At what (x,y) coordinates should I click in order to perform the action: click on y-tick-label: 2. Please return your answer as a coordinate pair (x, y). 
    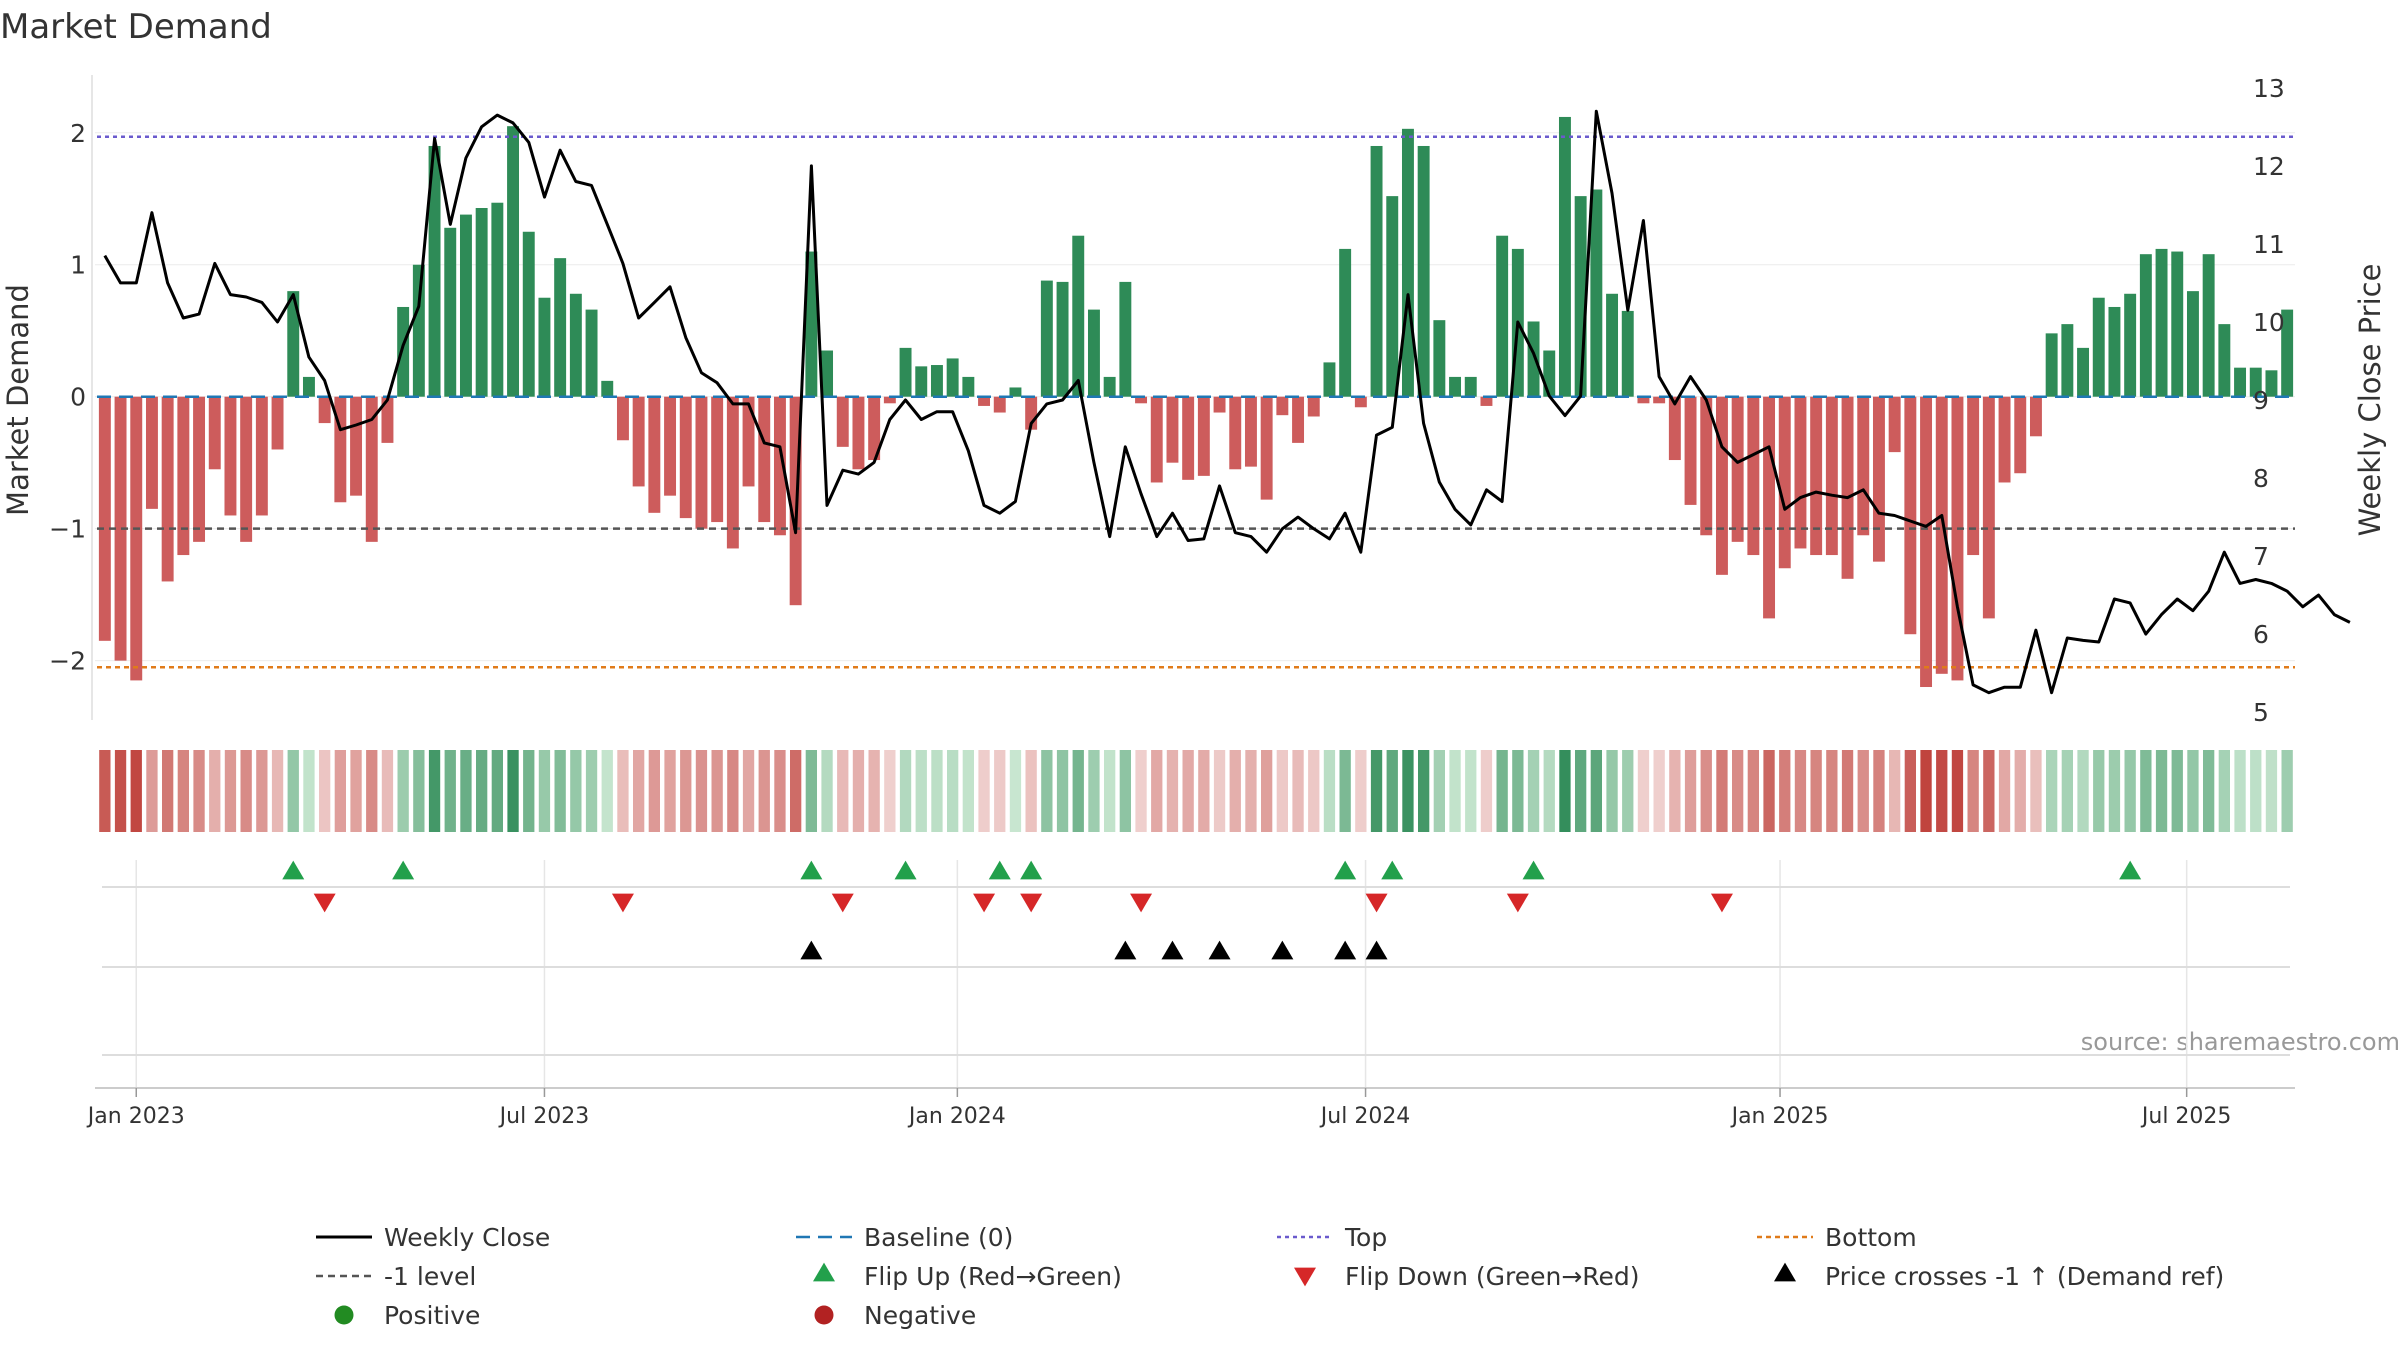
    Looking at the image, I should click on (78, 133).